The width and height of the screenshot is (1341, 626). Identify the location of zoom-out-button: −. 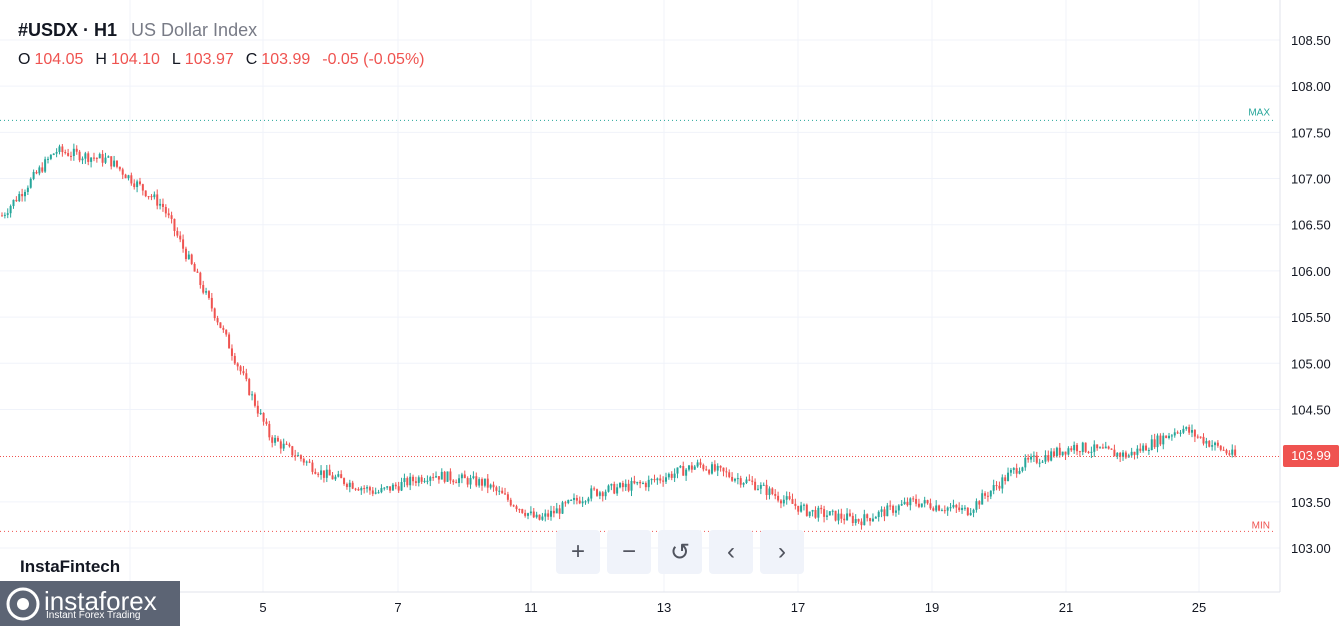
(629, 552).